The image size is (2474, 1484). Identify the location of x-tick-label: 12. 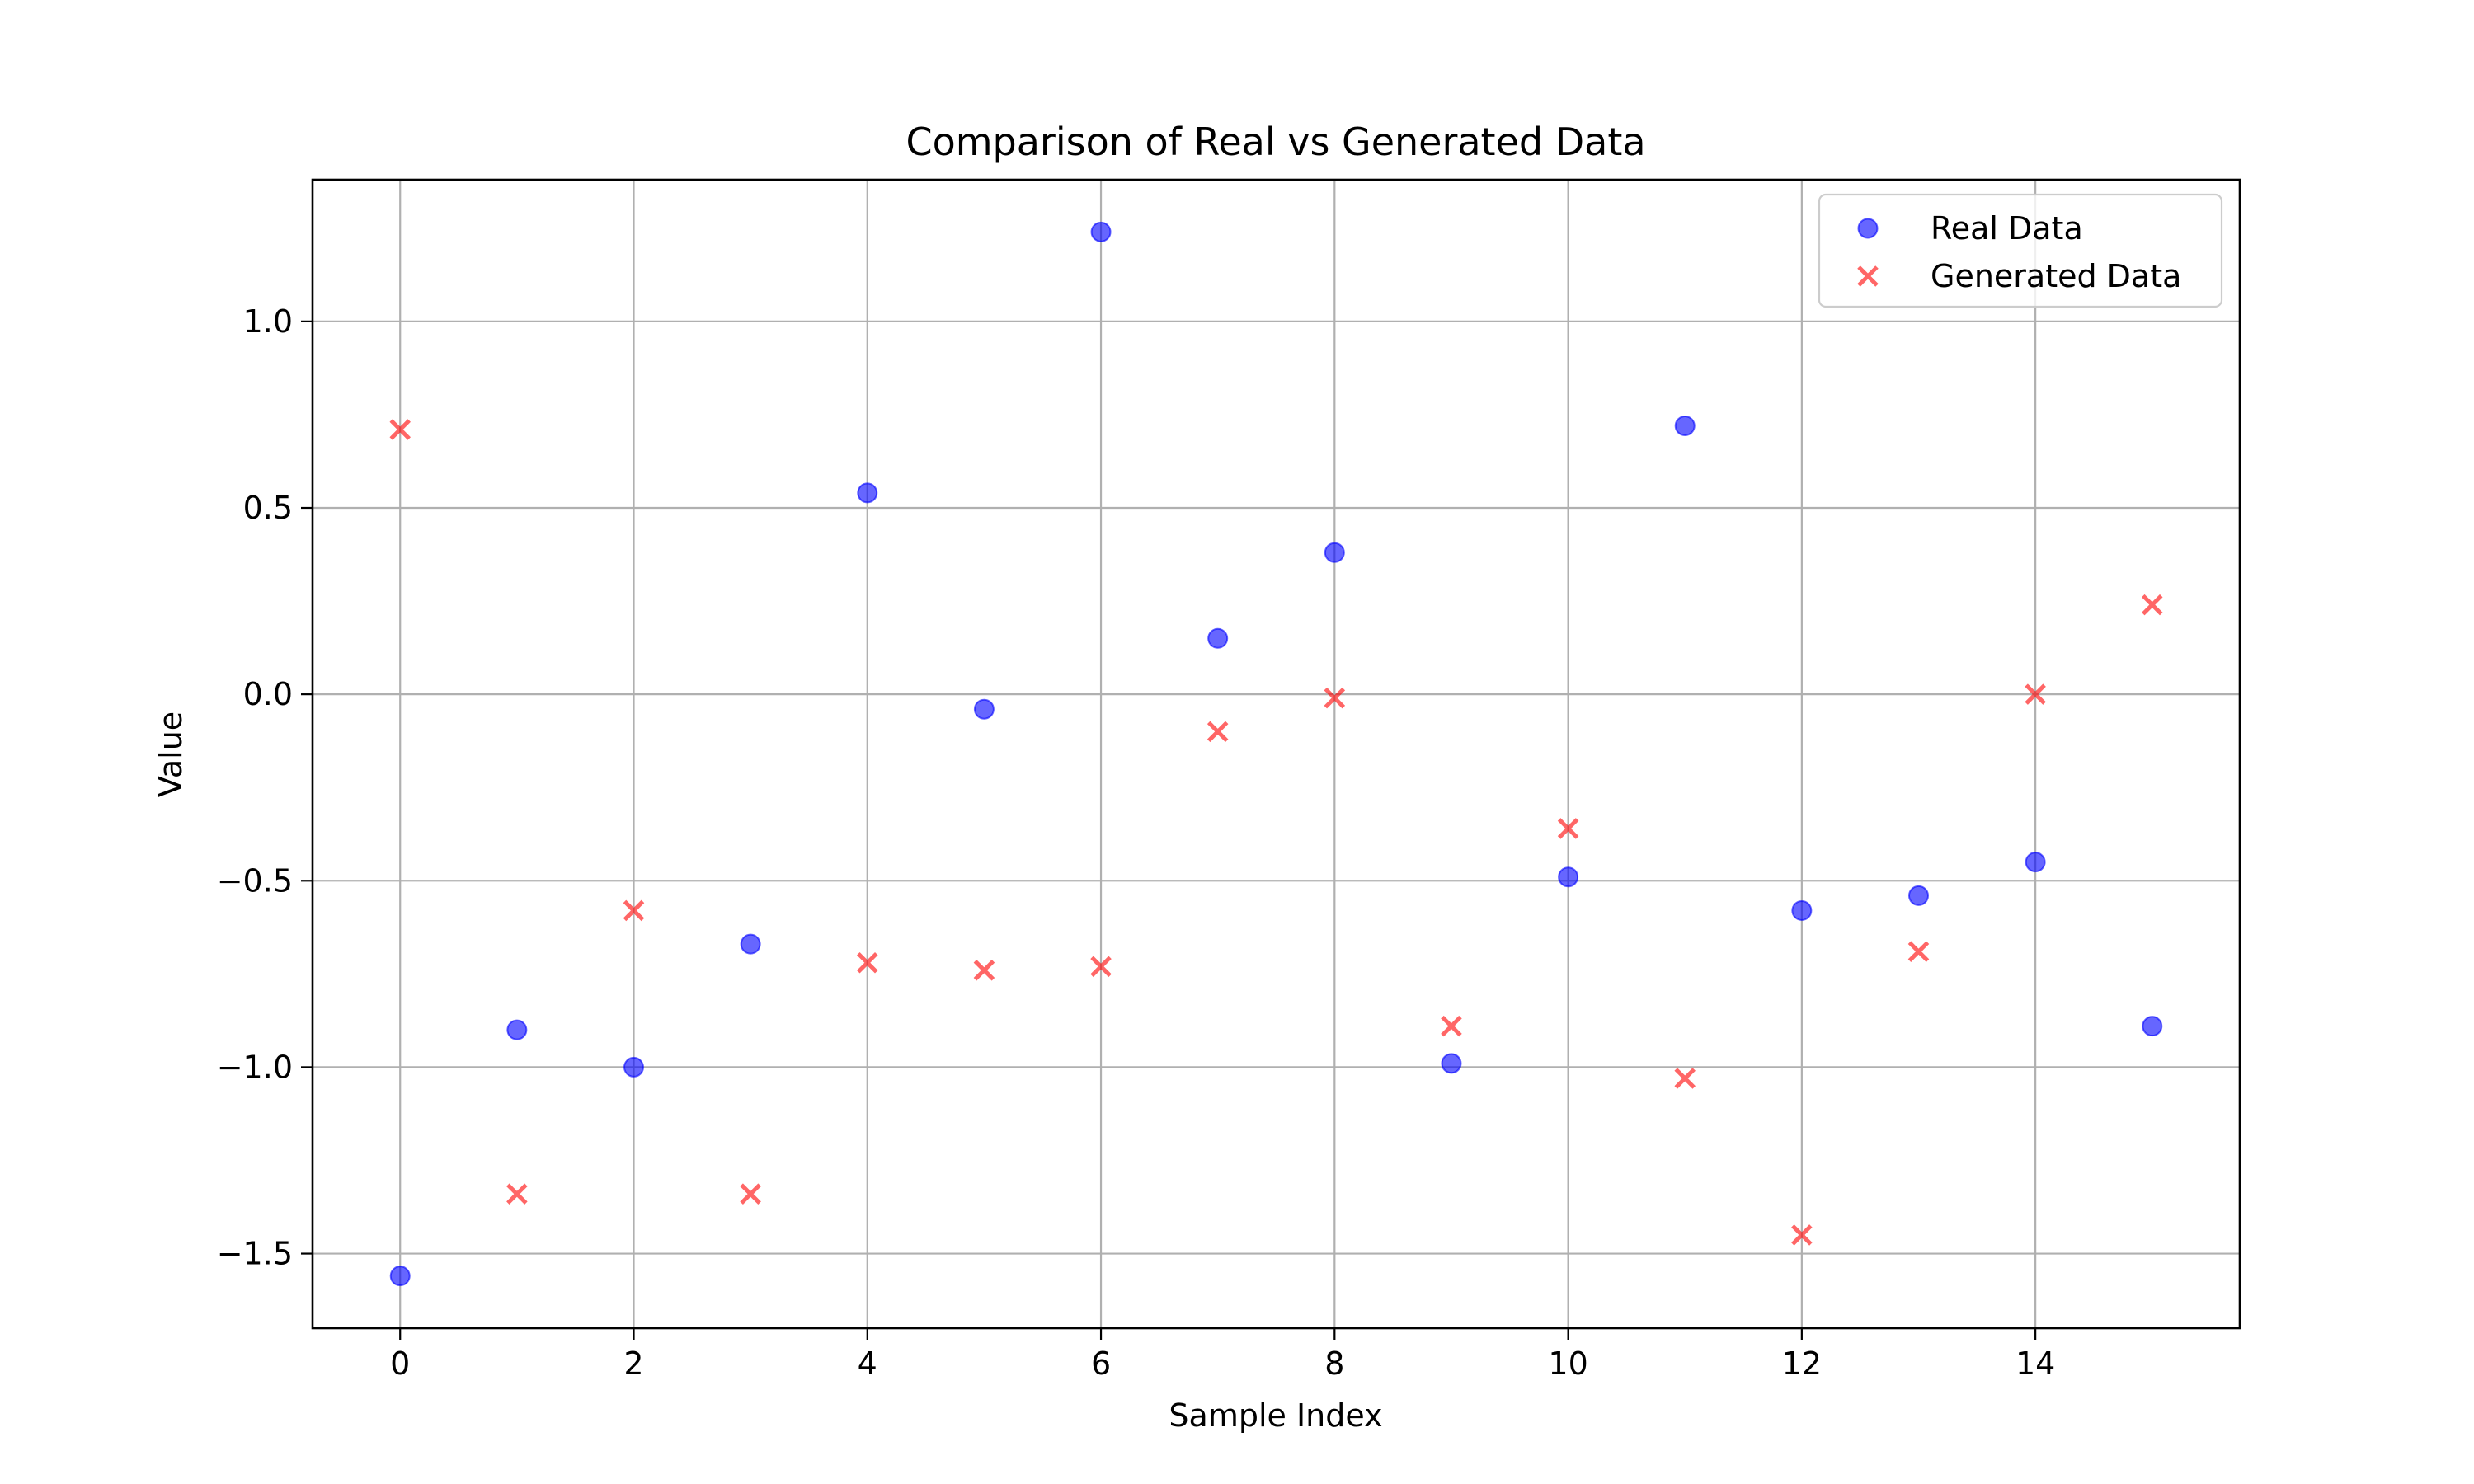
(1802, 1363).